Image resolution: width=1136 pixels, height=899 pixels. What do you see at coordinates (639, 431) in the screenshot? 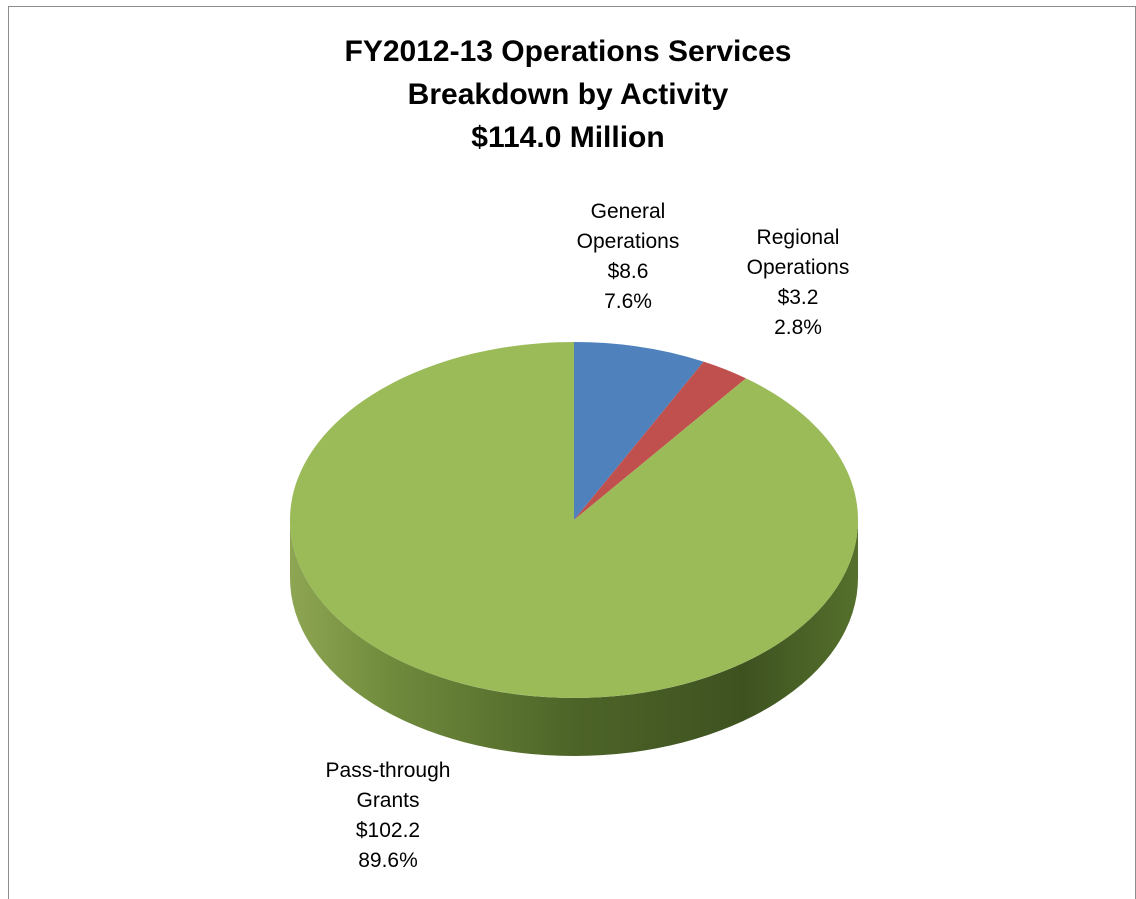
I see `pie-slice-general-operations` at bounding box center [639, 431].